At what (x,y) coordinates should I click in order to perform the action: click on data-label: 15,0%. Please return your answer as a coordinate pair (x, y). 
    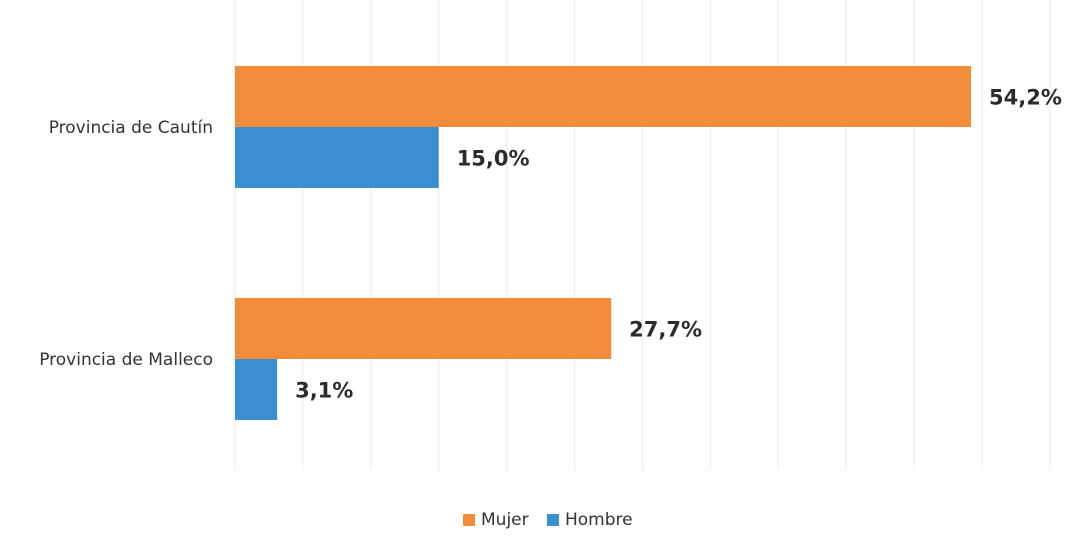
    Looking at the image, I should click on (493, 159).